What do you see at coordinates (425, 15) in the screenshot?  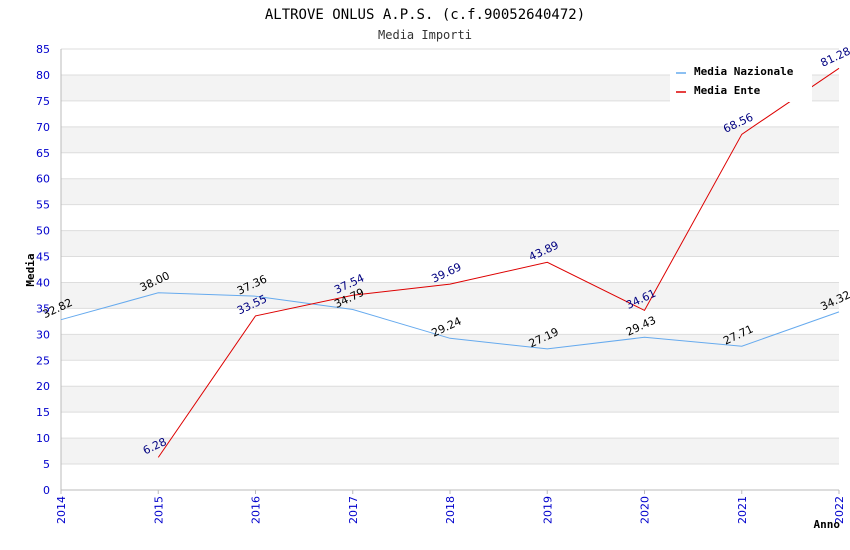 I see `chart-title: ALTROVE ONLUS A.P.S. (c.f.90052640472)` at bounding box center [425, 15].